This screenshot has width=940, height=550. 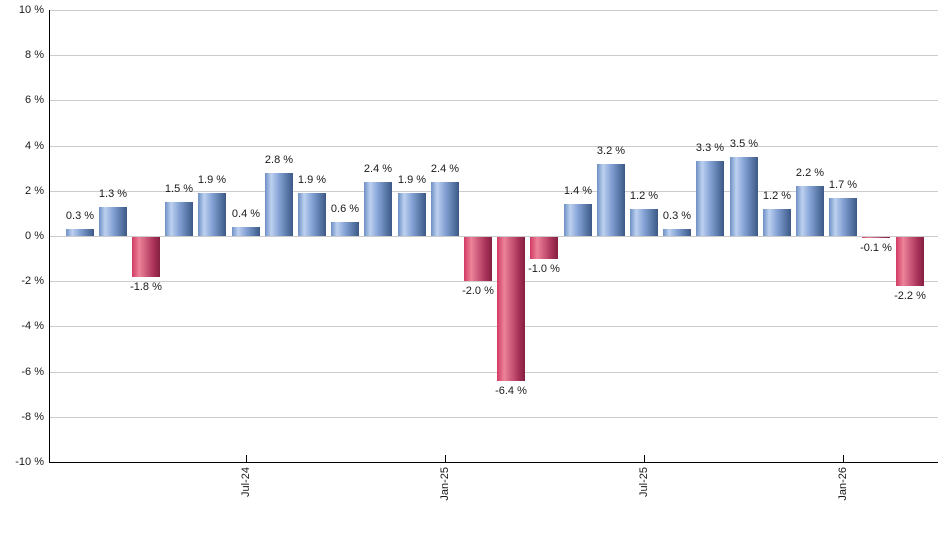 I want to click on bar-value-label: 1.3 %, so click(x=113, y=194).